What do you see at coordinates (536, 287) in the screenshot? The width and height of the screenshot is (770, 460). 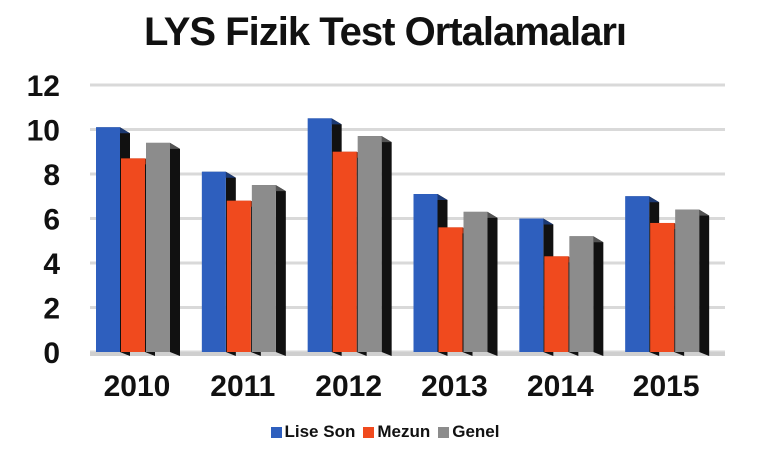 I see `bar-lise-son-2014` at bounding box center [536, 287].